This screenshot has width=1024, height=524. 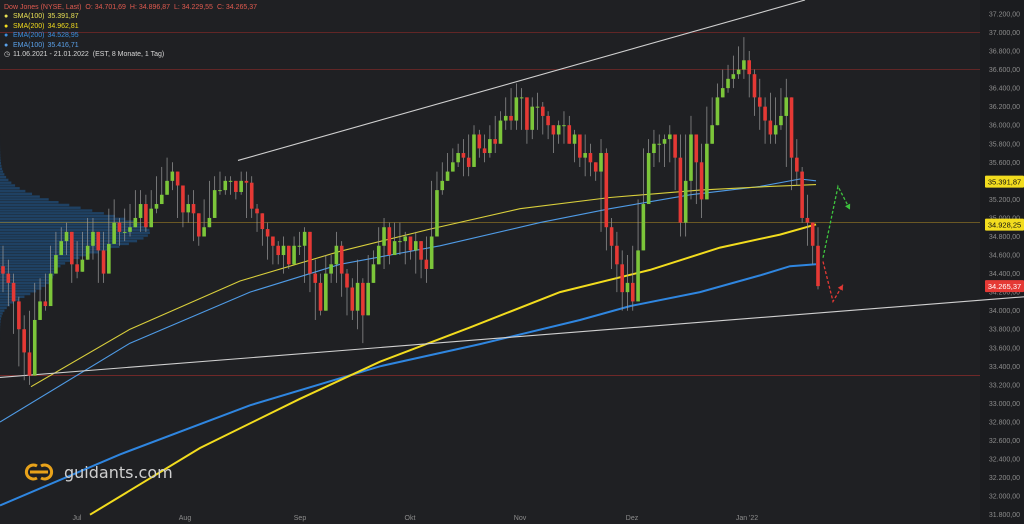 What do you see at coordinates (237, 7) in the screenshot?
I see `ohlc-close: C: 34.265,37` at bounding box center [237, 7].